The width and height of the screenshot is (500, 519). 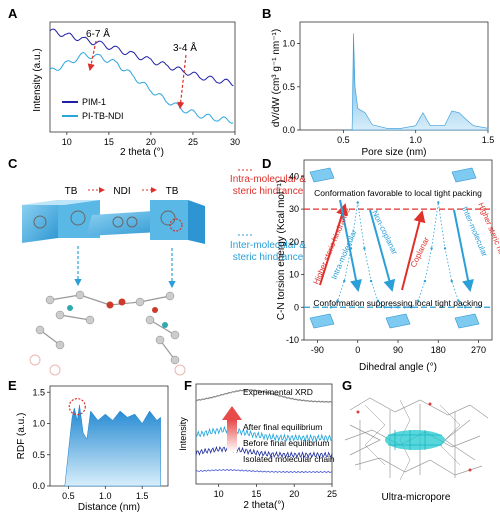 I want to click on panel-e-series, so click(x=112, y=442).